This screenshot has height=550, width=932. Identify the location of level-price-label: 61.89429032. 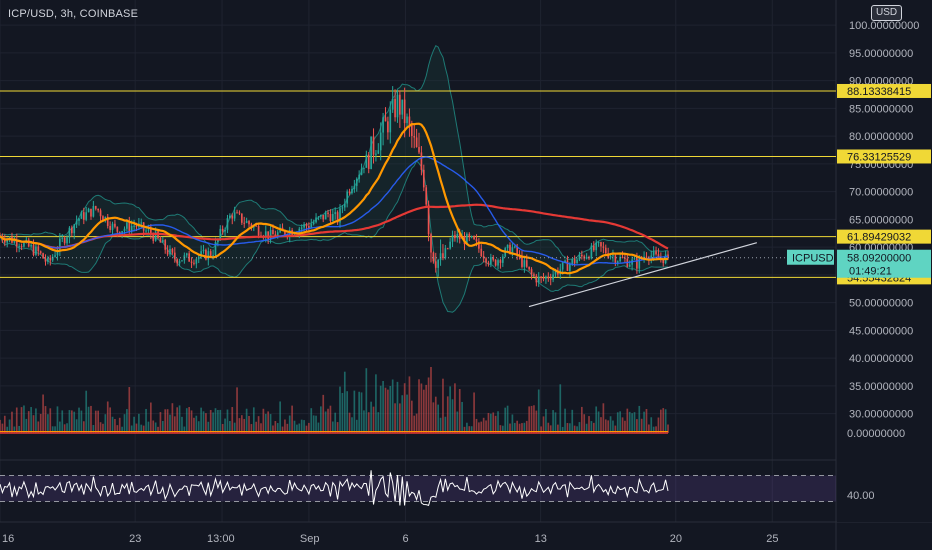
(879, 238).